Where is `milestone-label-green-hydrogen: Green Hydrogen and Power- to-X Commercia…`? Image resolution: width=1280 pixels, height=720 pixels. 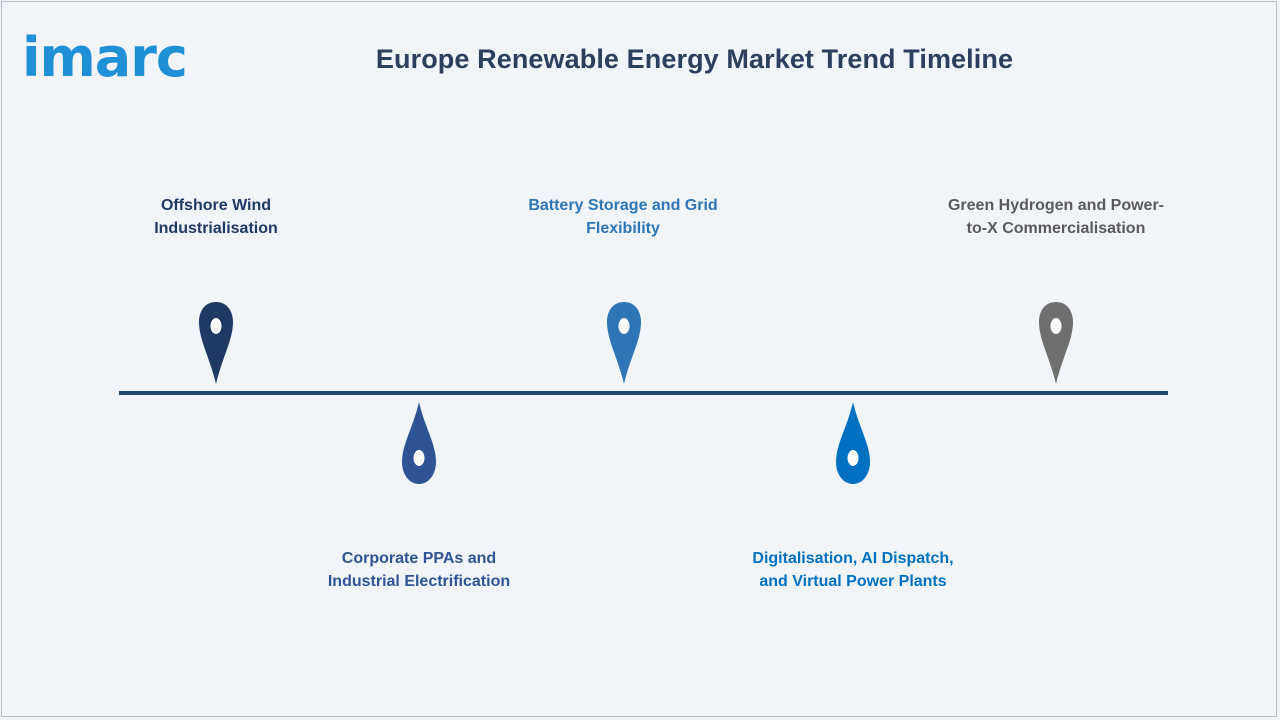 milestone-label-green-hydrogen: Green Hydrogen and Power- to-X Commercia… is located at coordinates (1056, 217).